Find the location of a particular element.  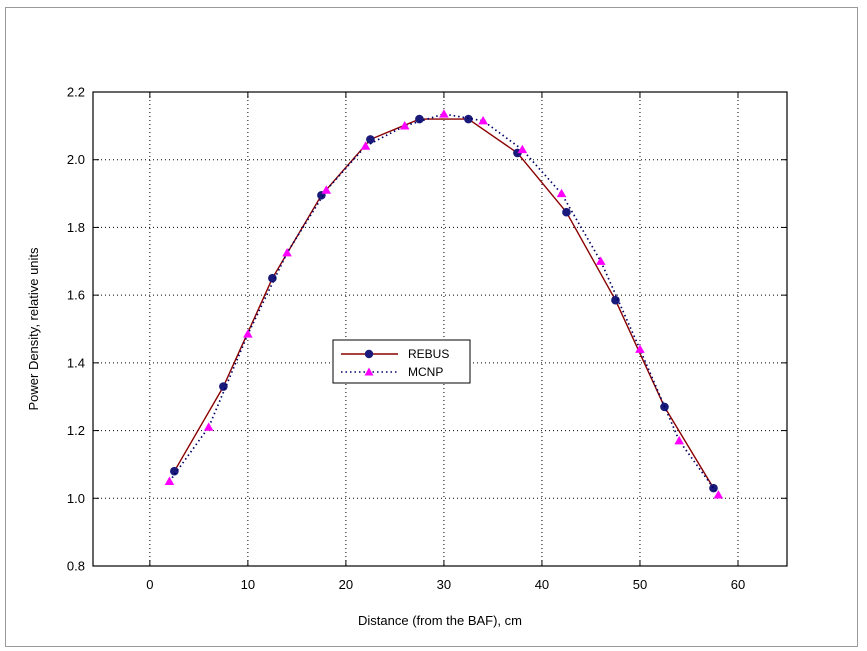

x-tick-label: 0 is located at coordinates (149, 584).